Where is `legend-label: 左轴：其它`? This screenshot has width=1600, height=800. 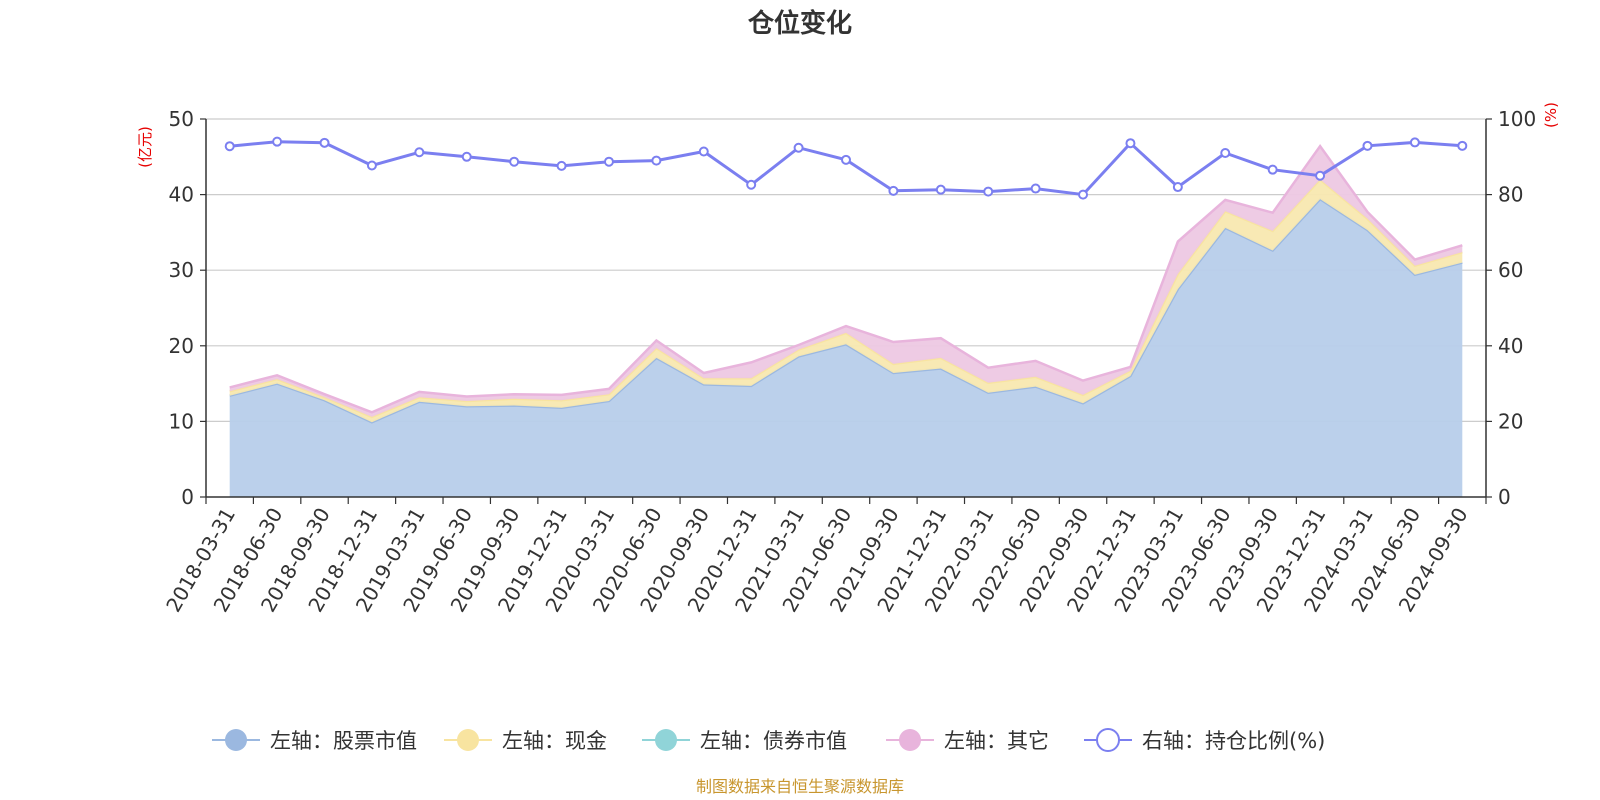
legend-label: 左轴：其它 is located at coordinates (996, 741).